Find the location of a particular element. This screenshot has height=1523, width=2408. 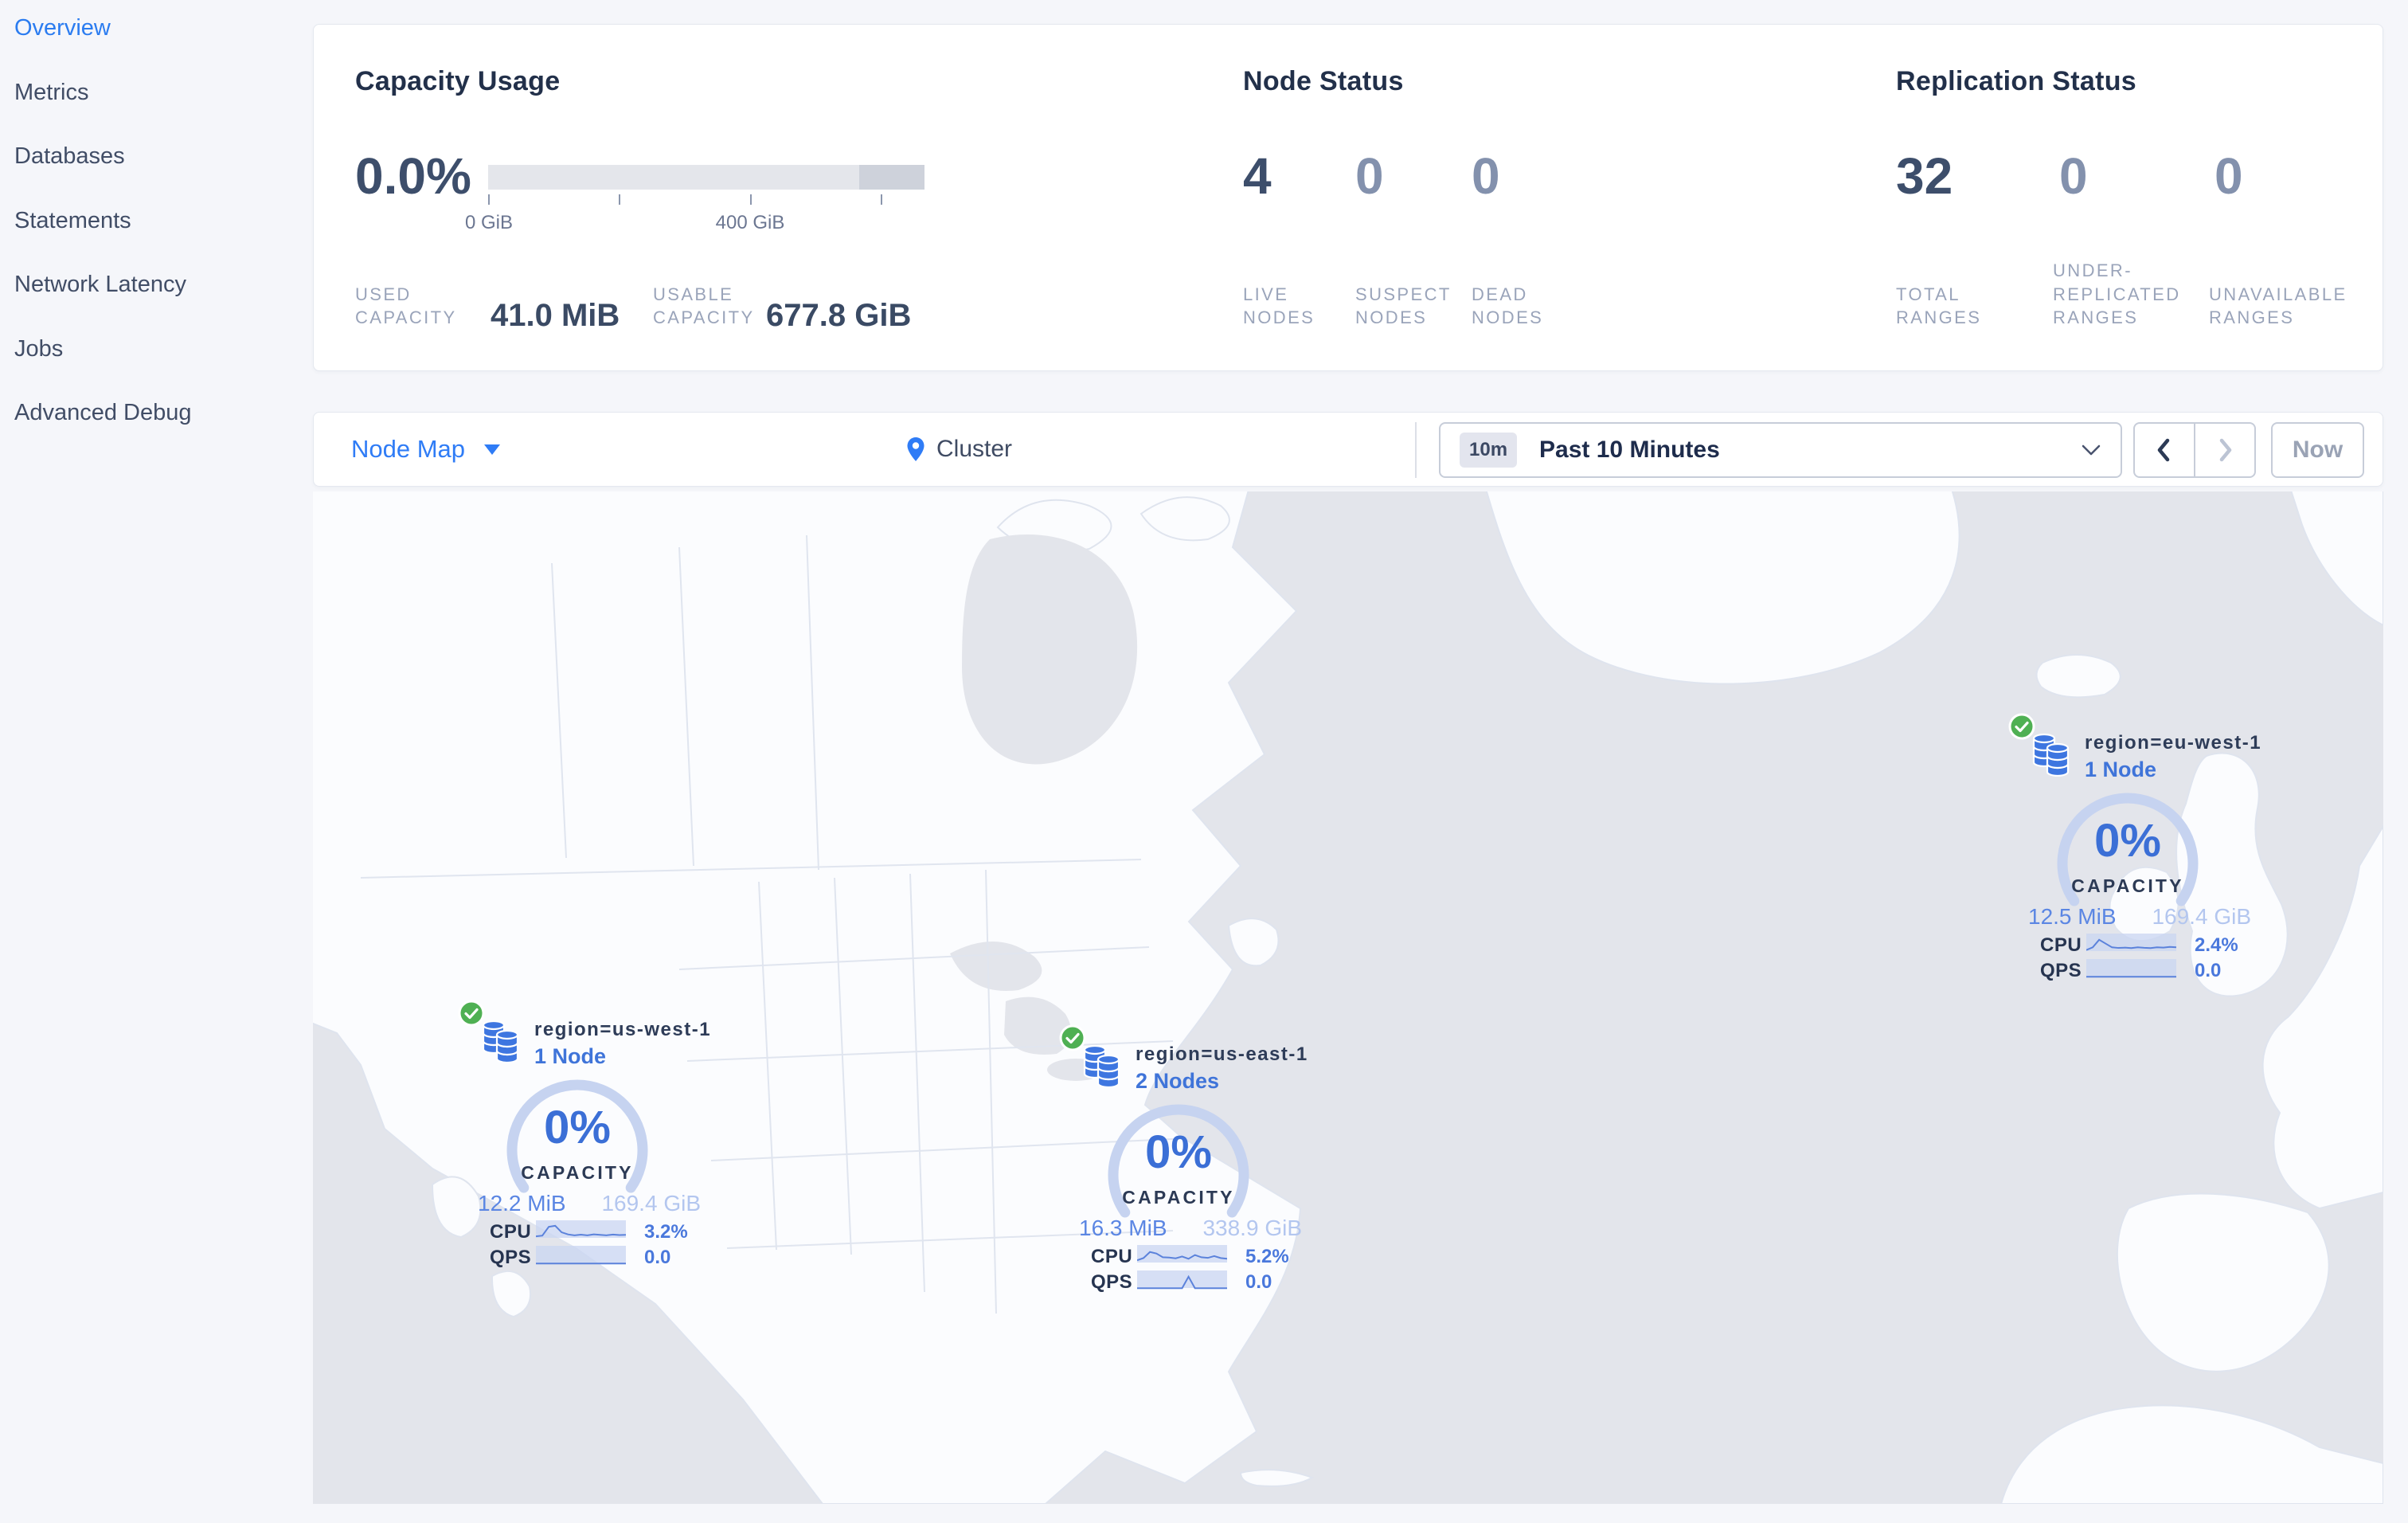

sidebar-item-metrics: Metrics is located at coordinates (51, 92).